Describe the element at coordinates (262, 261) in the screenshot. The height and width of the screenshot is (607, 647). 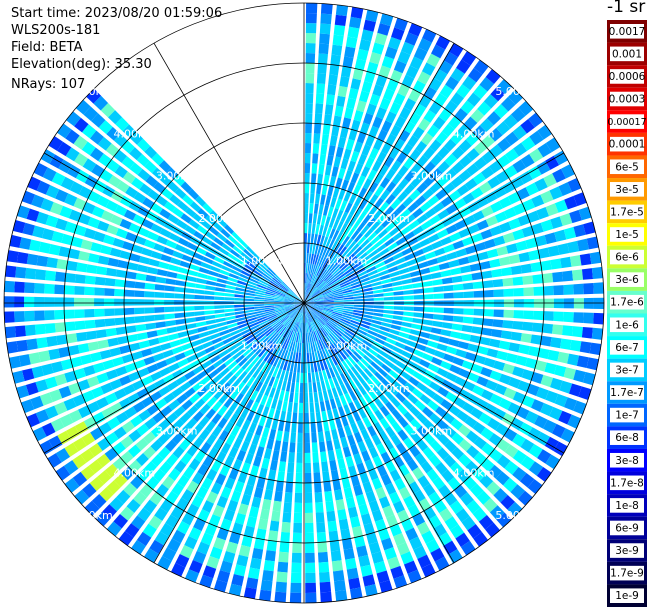
I see `range-ring-label: 1.00km` at that location.